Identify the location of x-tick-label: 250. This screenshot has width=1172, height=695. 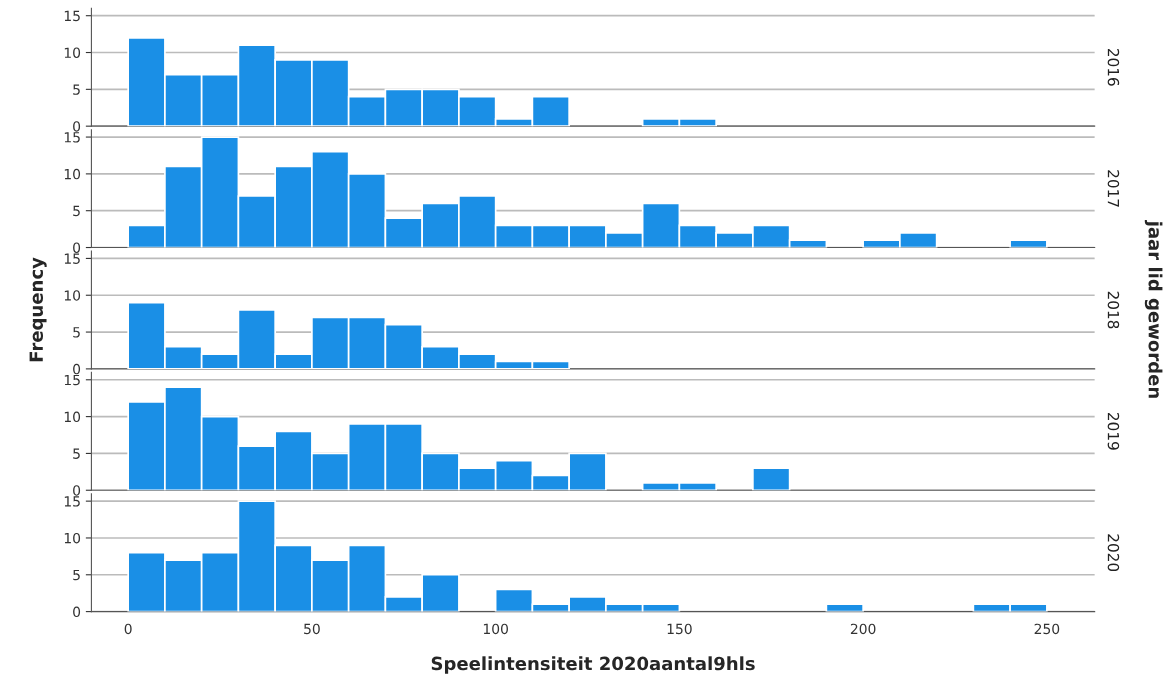
(1047, 629).